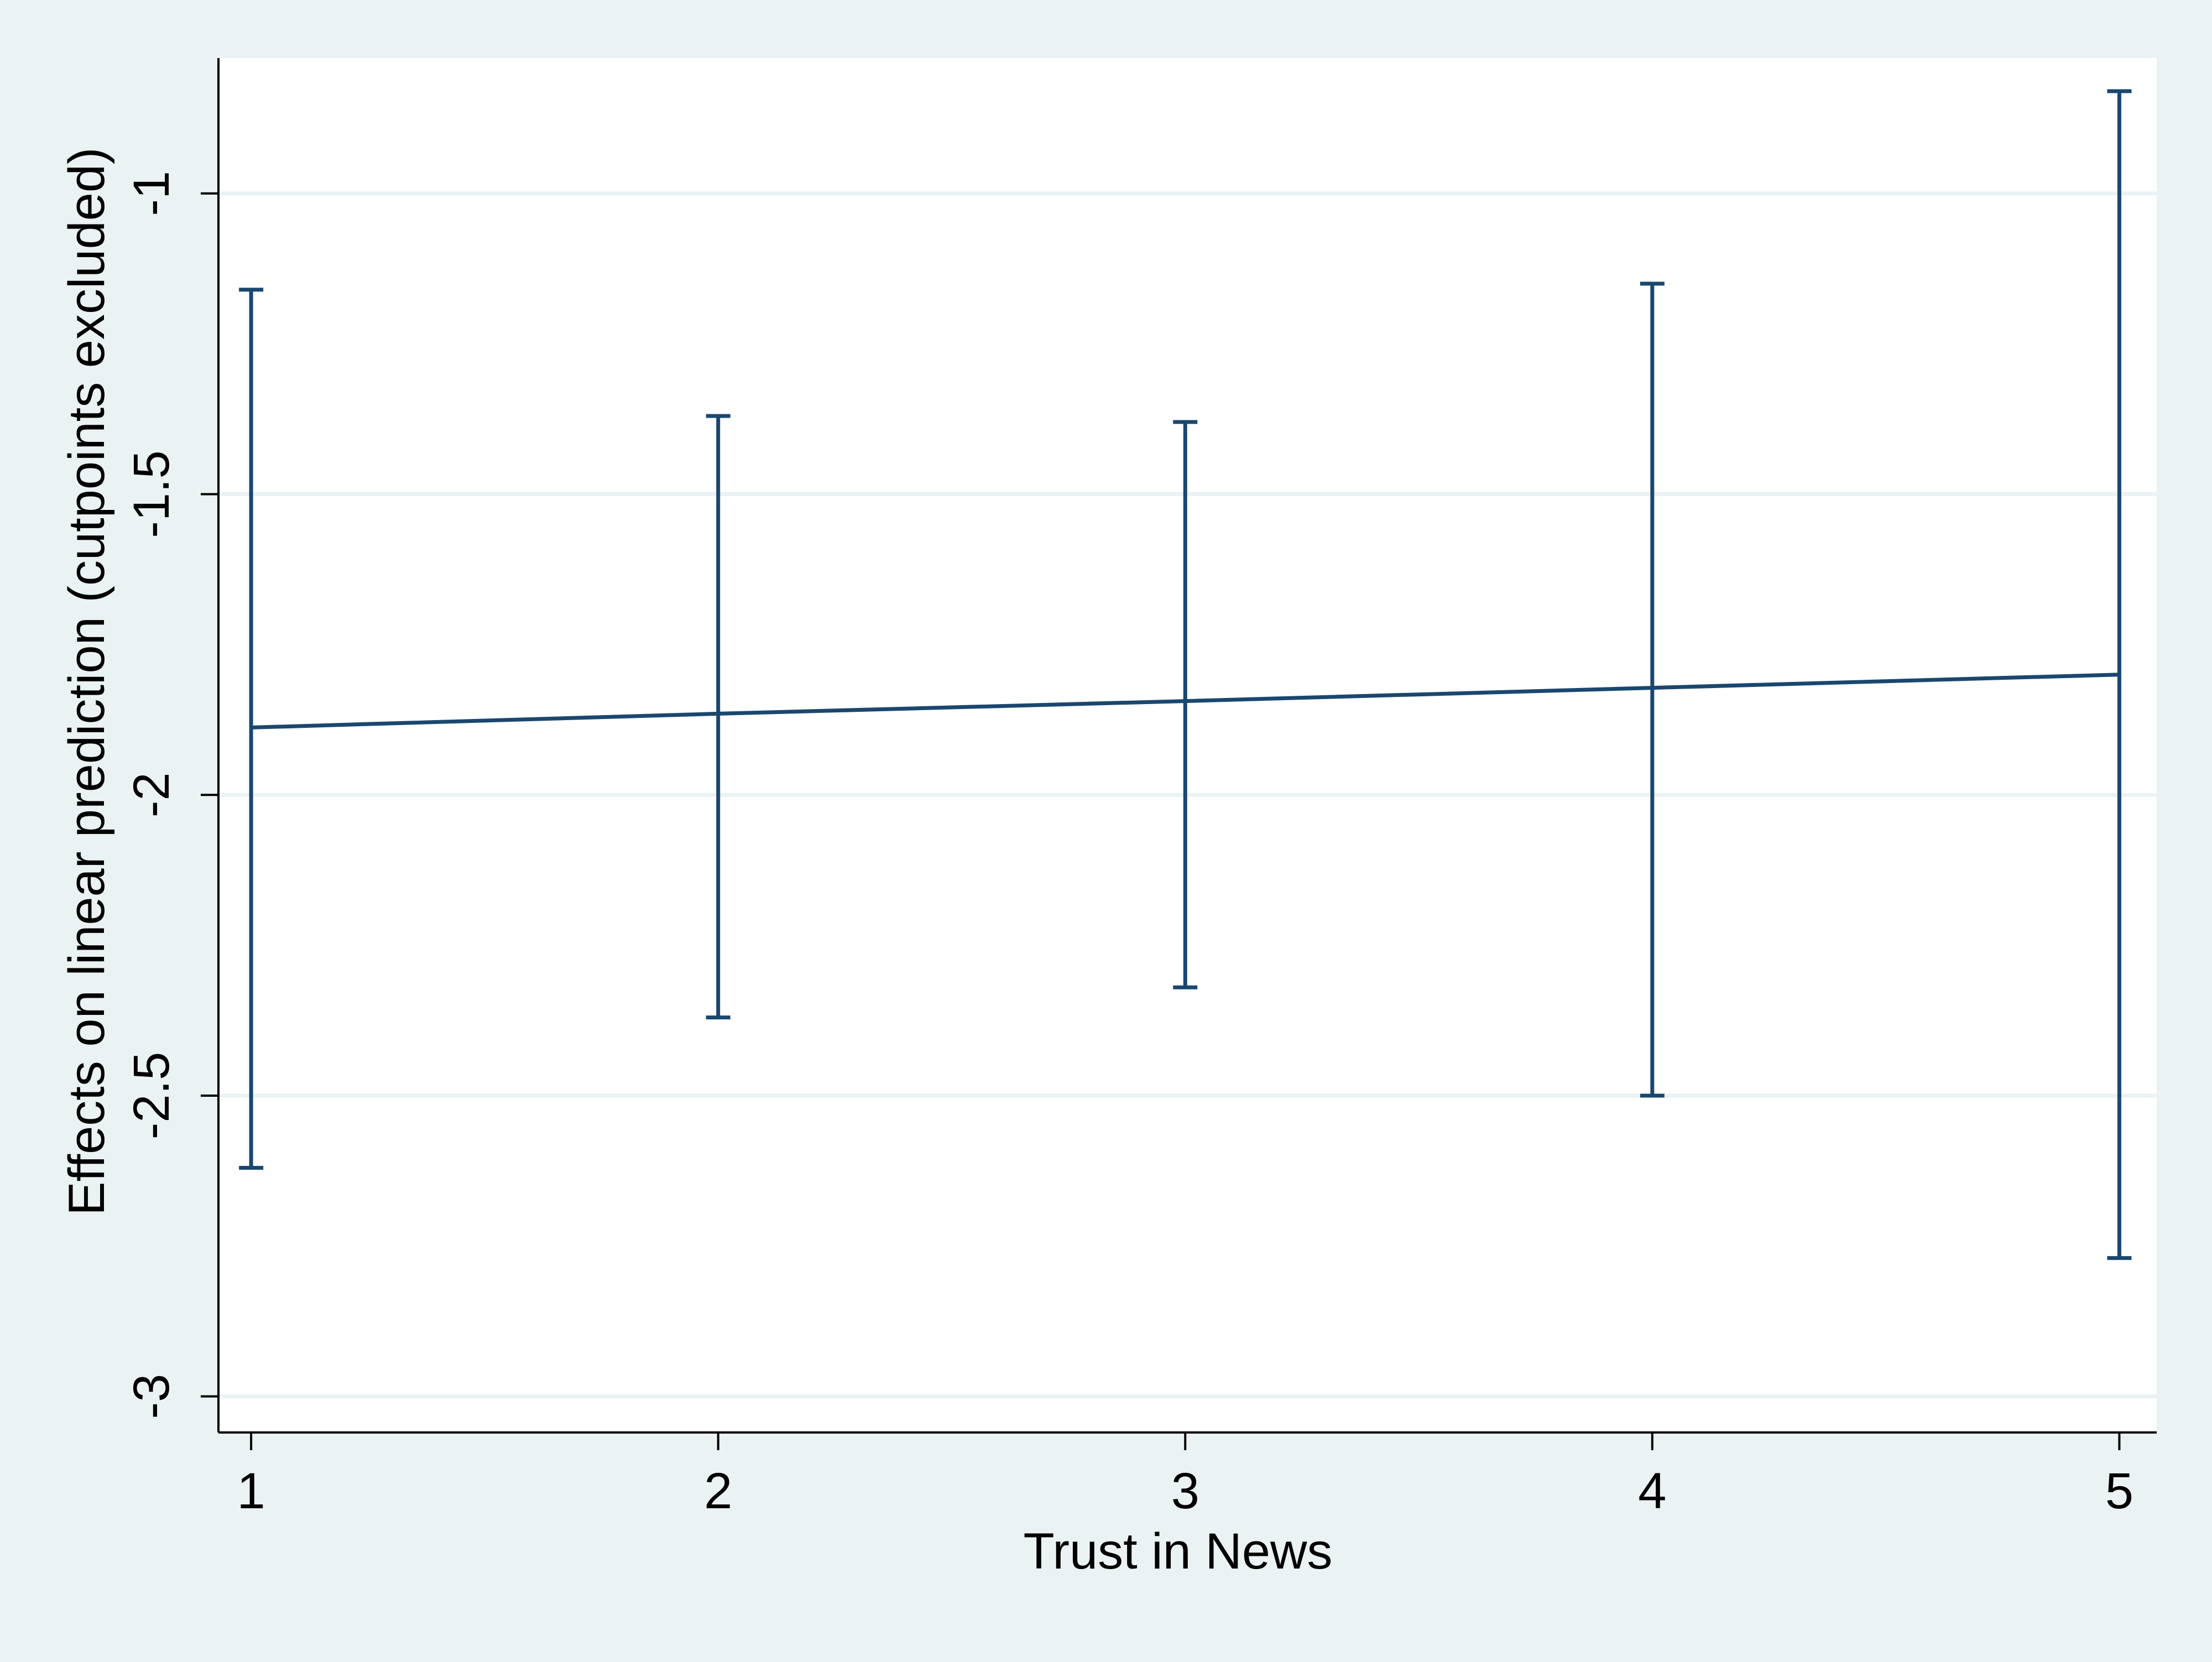 The height and width of the screenshot is (1662, 2212). Describe the element at coordinates (152, 794) in the screenshot. I see `y-tick-label: -2` at that location.